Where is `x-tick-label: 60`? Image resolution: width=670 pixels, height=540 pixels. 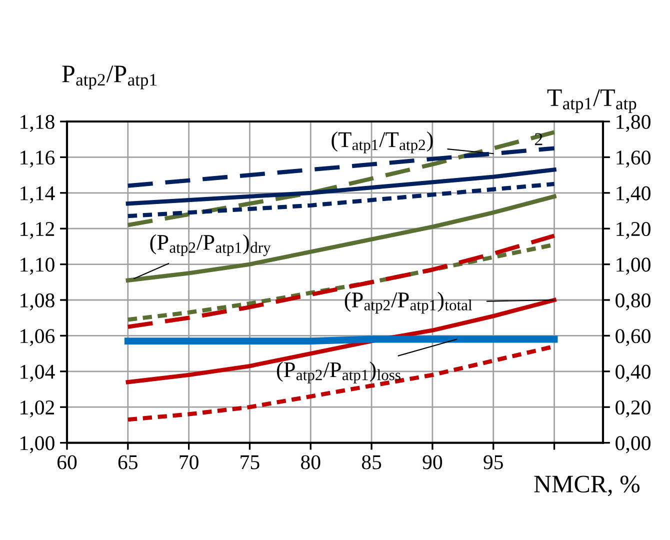 x-tick-label: 60 is located at coordinates (67, 462).